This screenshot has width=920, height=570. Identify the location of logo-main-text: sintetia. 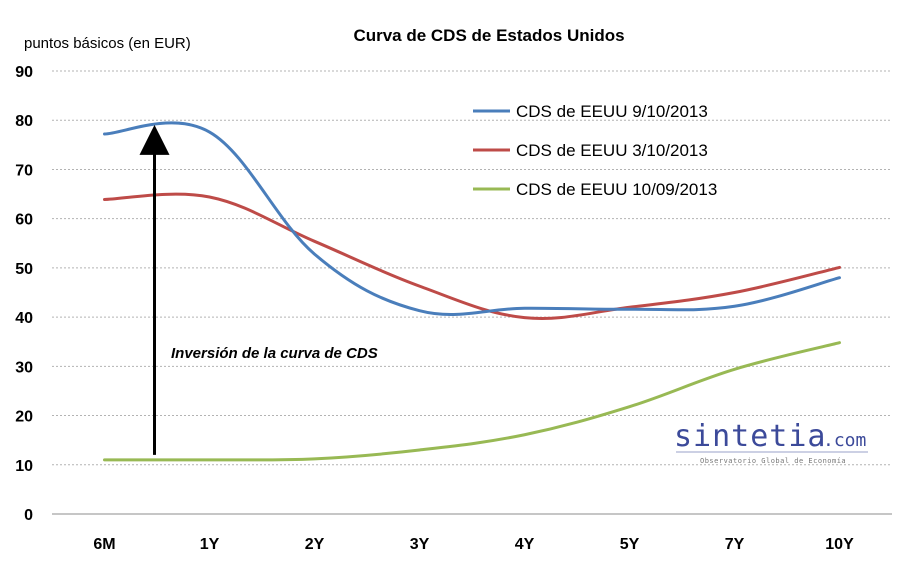
(750, 436).